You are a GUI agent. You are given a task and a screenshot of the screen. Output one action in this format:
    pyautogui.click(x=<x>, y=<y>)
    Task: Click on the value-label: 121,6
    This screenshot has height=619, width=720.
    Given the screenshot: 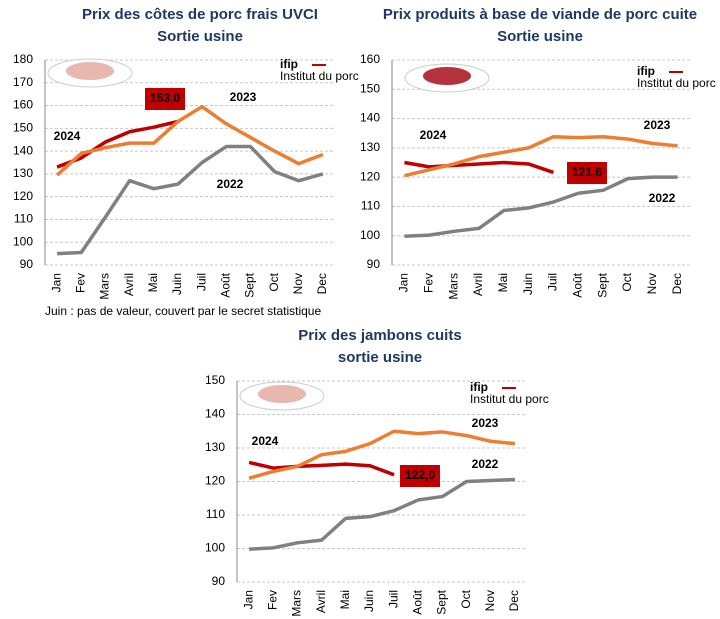 What is the action you would take?
    pyautogui.click(x=587, y=172)
    